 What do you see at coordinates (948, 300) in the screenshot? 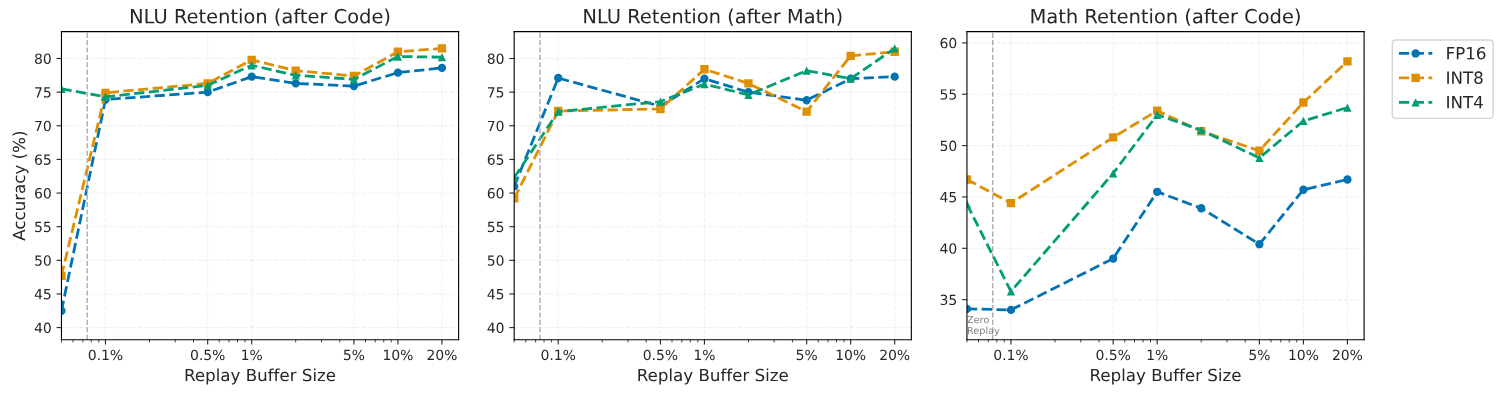
I see `y-tick-label: 35` at bounding box center [948, 300].